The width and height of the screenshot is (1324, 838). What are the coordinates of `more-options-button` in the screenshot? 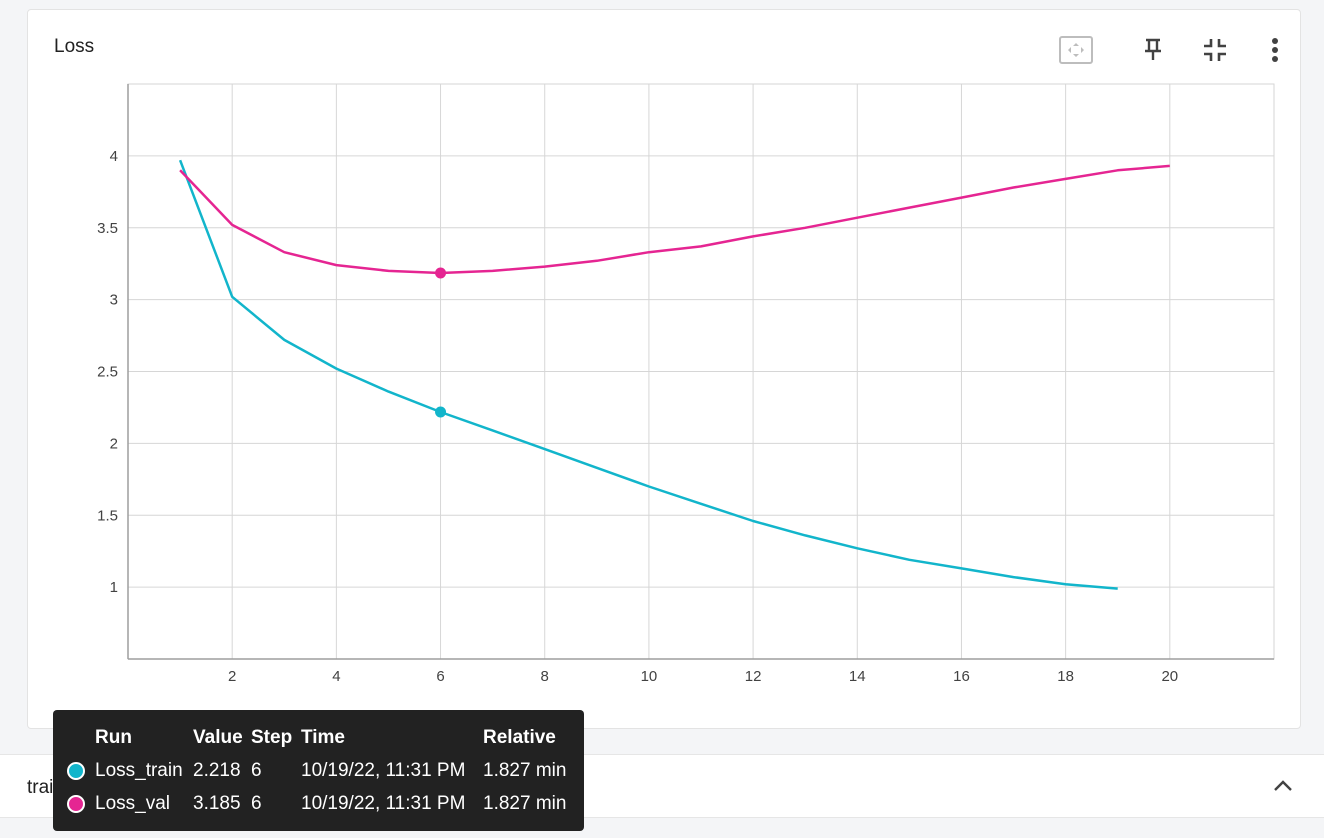 It's located at (1275, 50).